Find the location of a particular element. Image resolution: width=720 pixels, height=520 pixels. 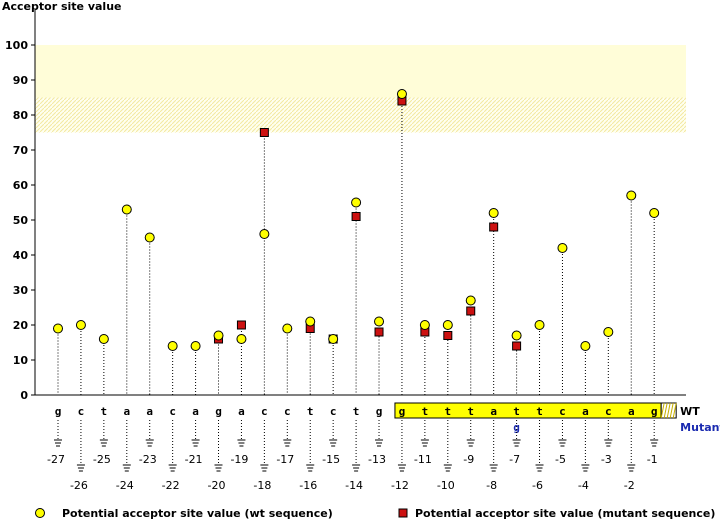

wt-row-label: WT is located at coordinates (690, 411).